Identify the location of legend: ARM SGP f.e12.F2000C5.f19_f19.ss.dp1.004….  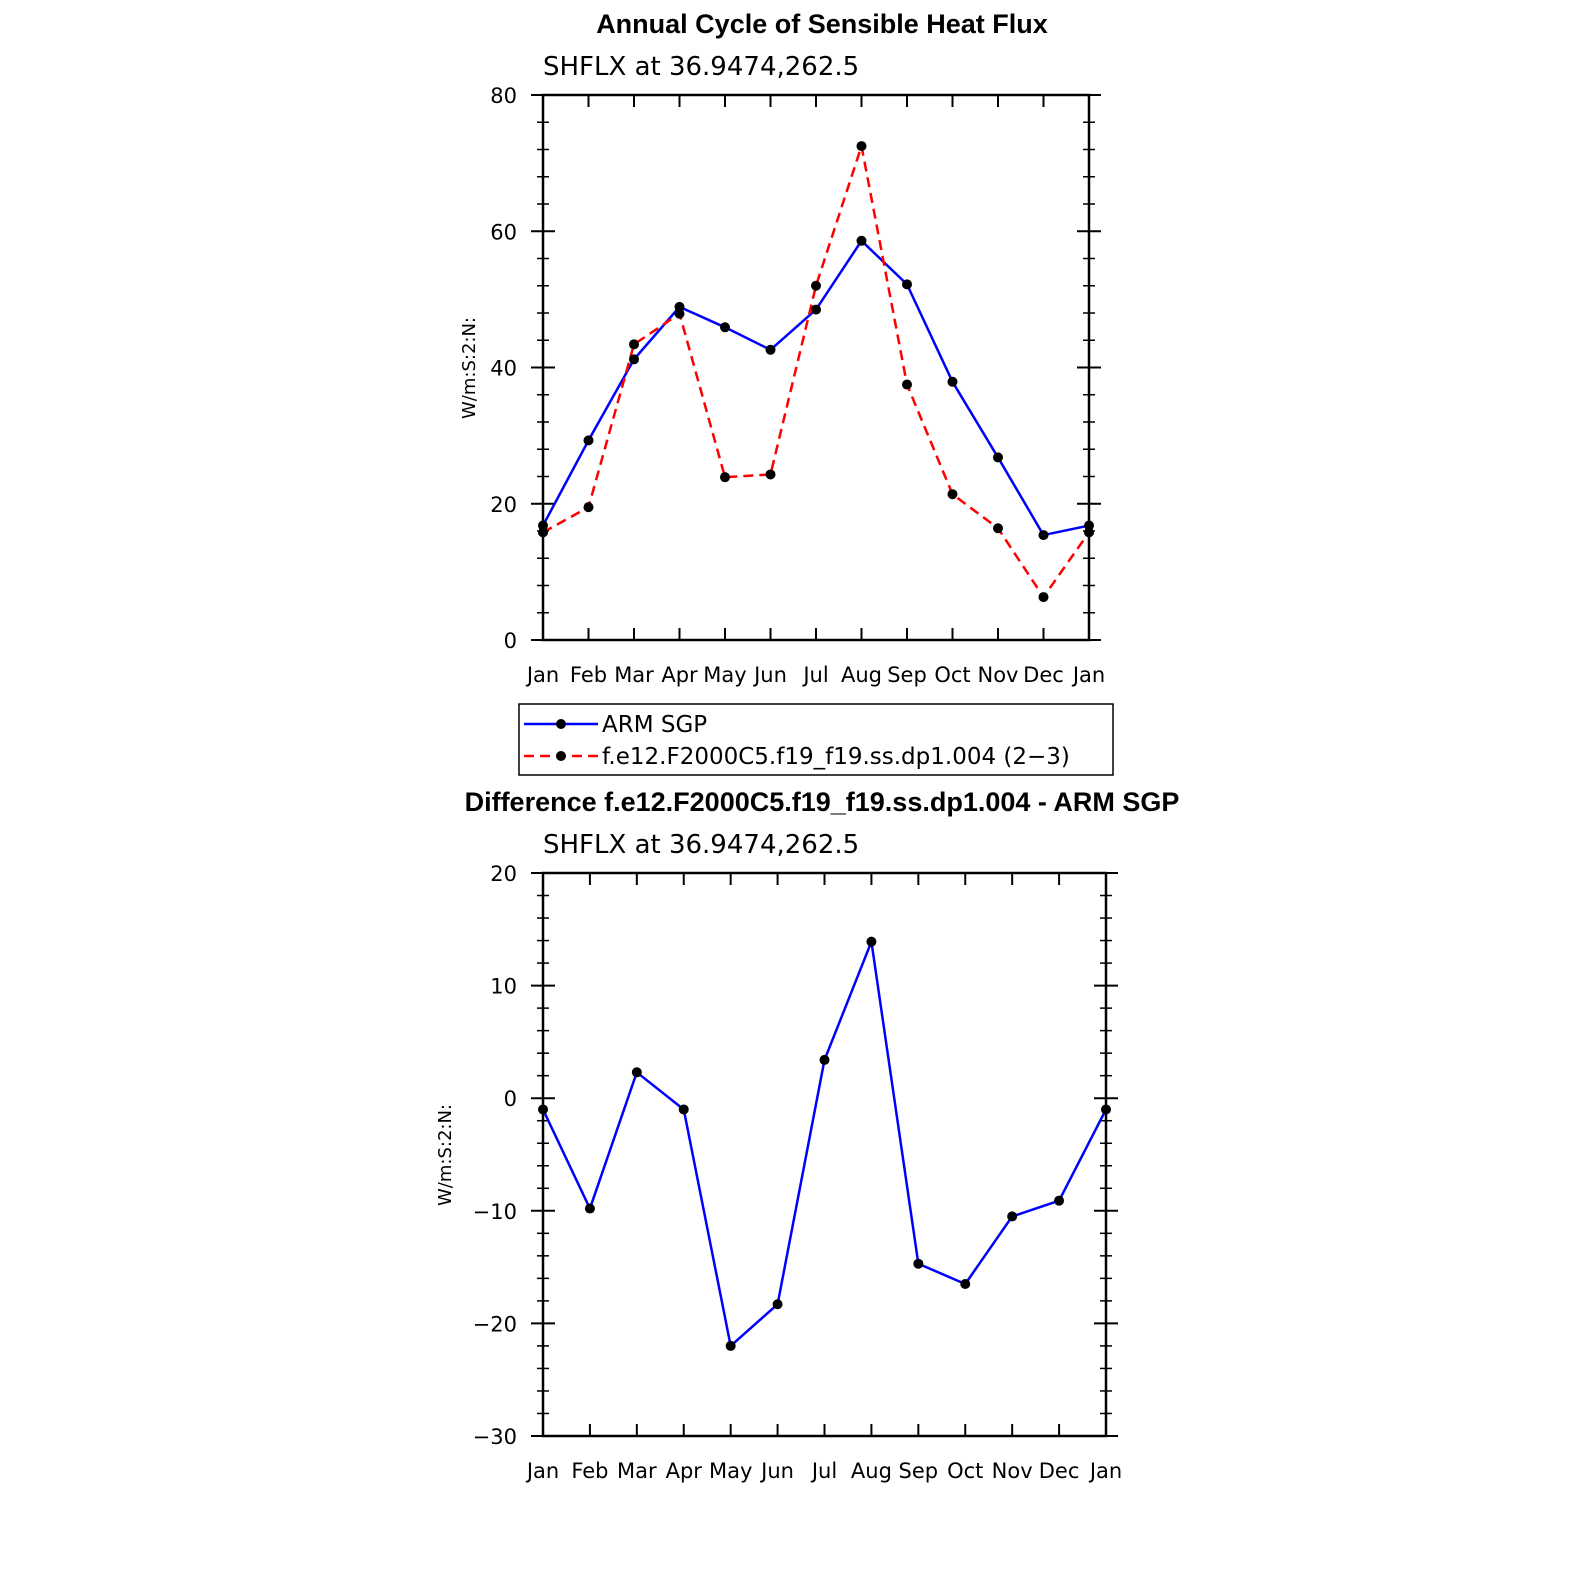
(816, 739).